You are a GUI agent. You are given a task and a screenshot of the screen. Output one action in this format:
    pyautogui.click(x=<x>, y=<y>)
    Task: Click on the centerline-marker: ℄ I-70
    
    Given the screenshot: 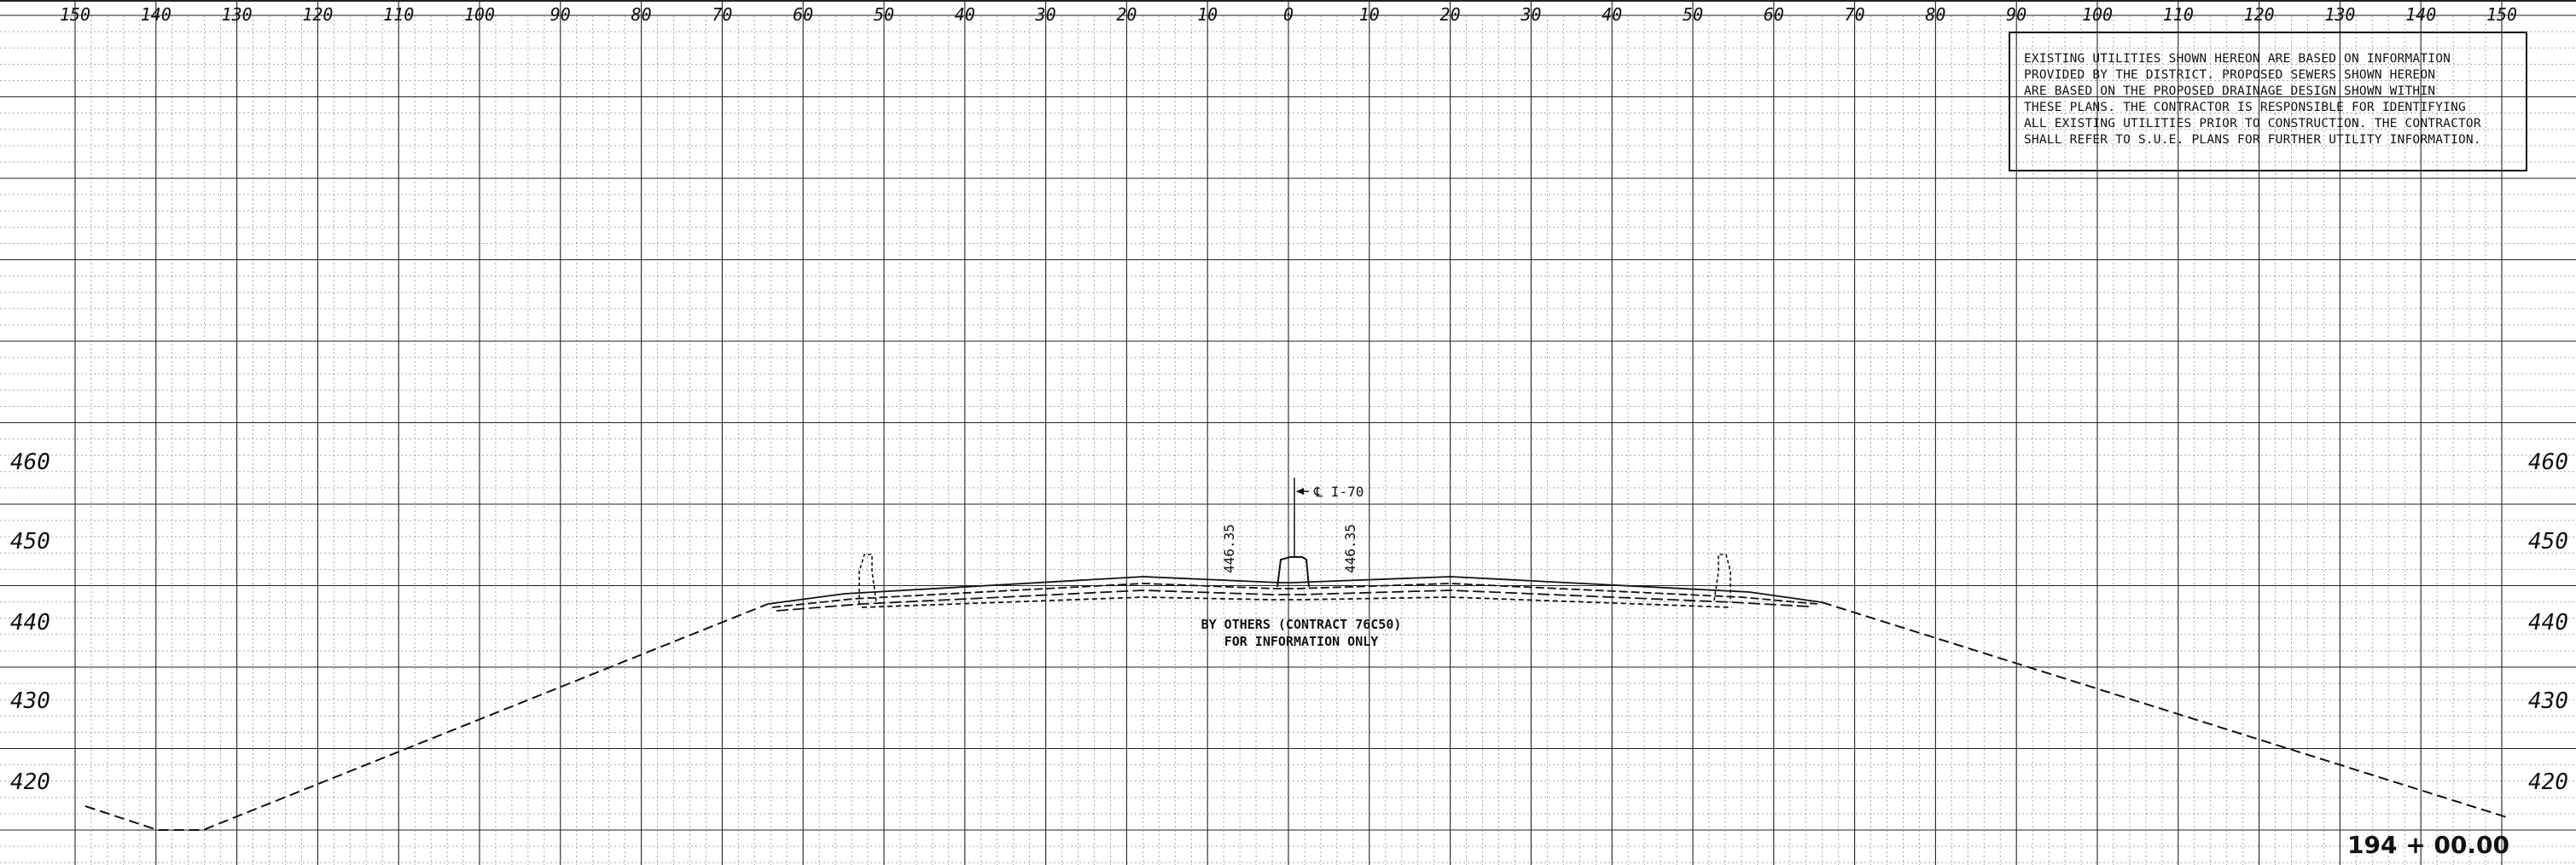 What is the action you would take?
    pyautogui.click(x=1329, y=517)
    